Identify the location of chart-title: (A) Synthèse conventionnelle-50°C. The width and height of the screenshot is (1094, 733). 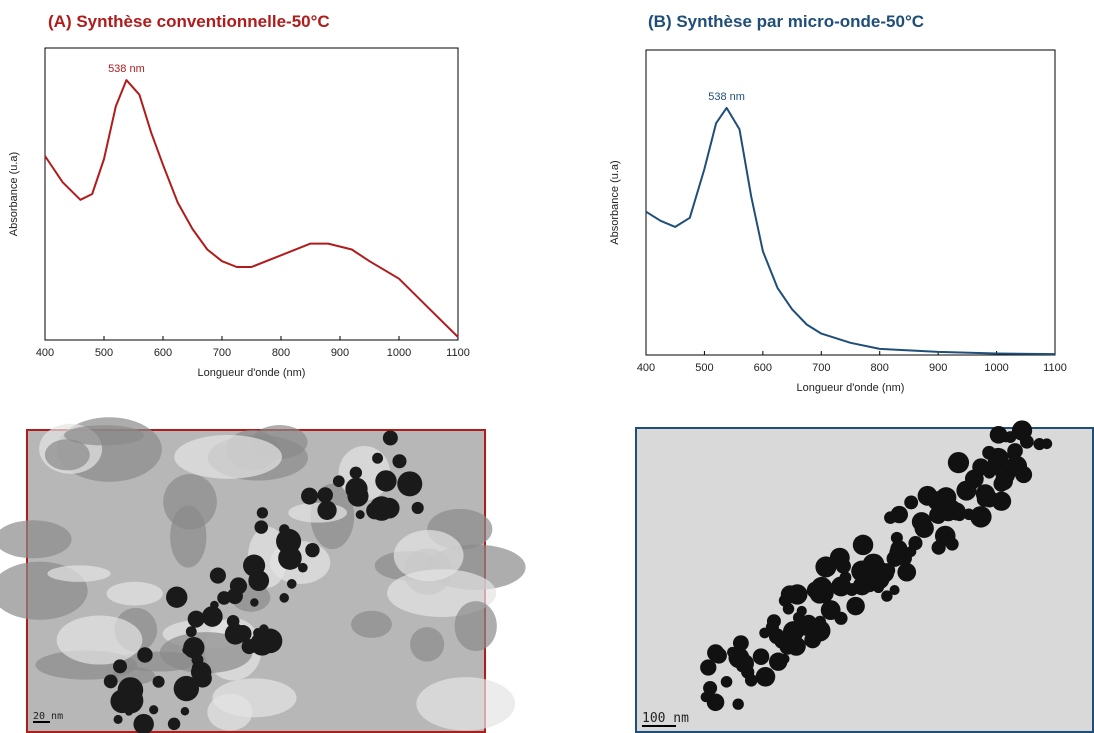
(189, 21).